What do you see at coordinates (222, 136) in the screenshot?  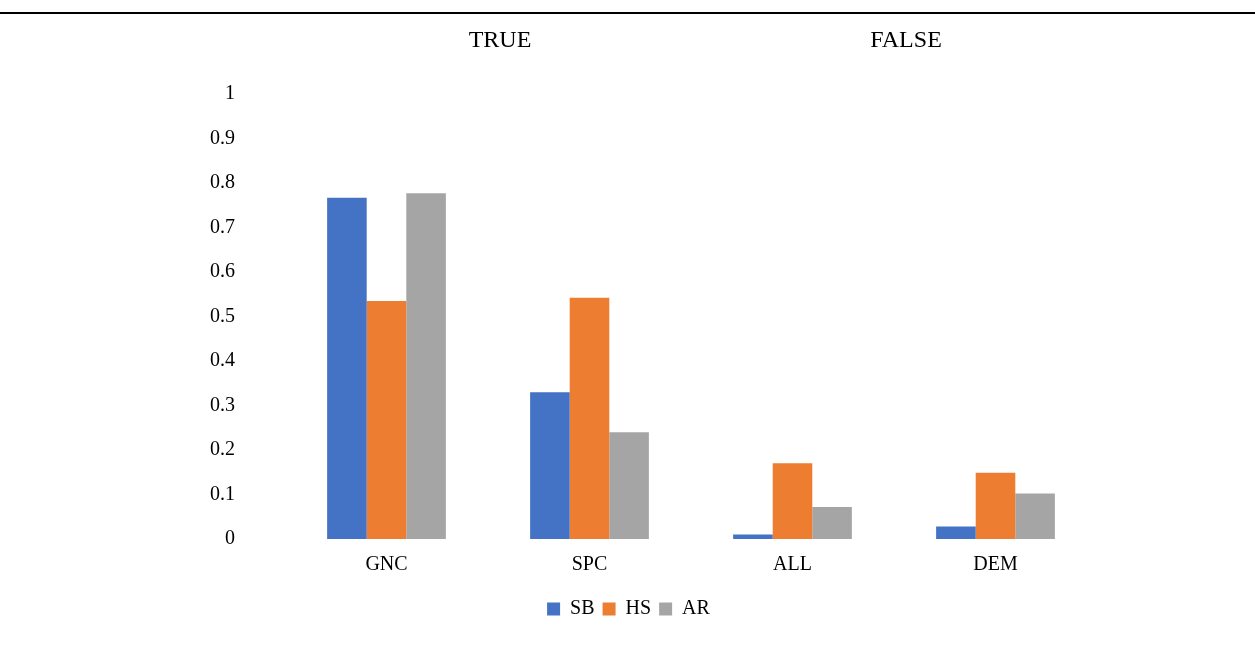 I see `y-tick-label: 0.9` at bounding box center [222, 136].